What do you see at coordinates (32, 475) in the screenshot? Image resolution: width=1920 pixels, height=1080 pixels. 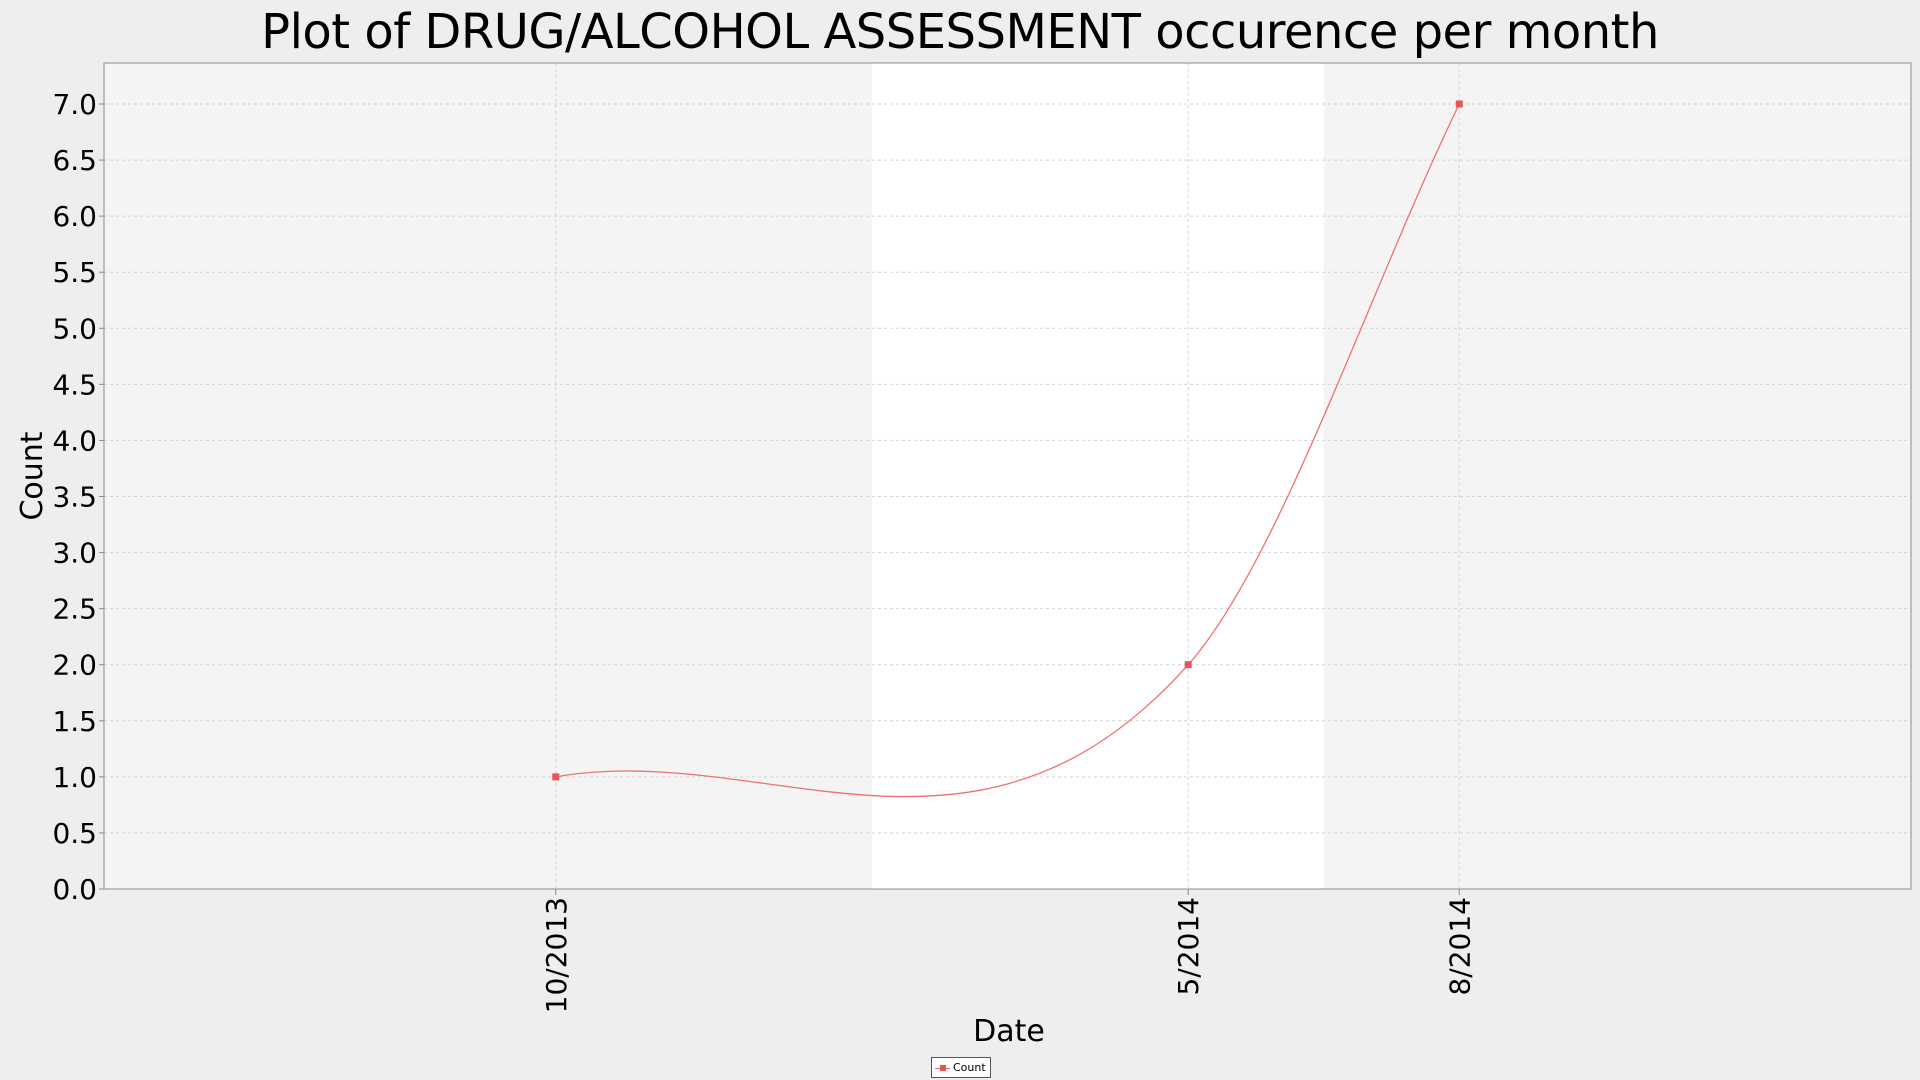 I see `y-axis-label: Count` at bounding box center [32, 475].